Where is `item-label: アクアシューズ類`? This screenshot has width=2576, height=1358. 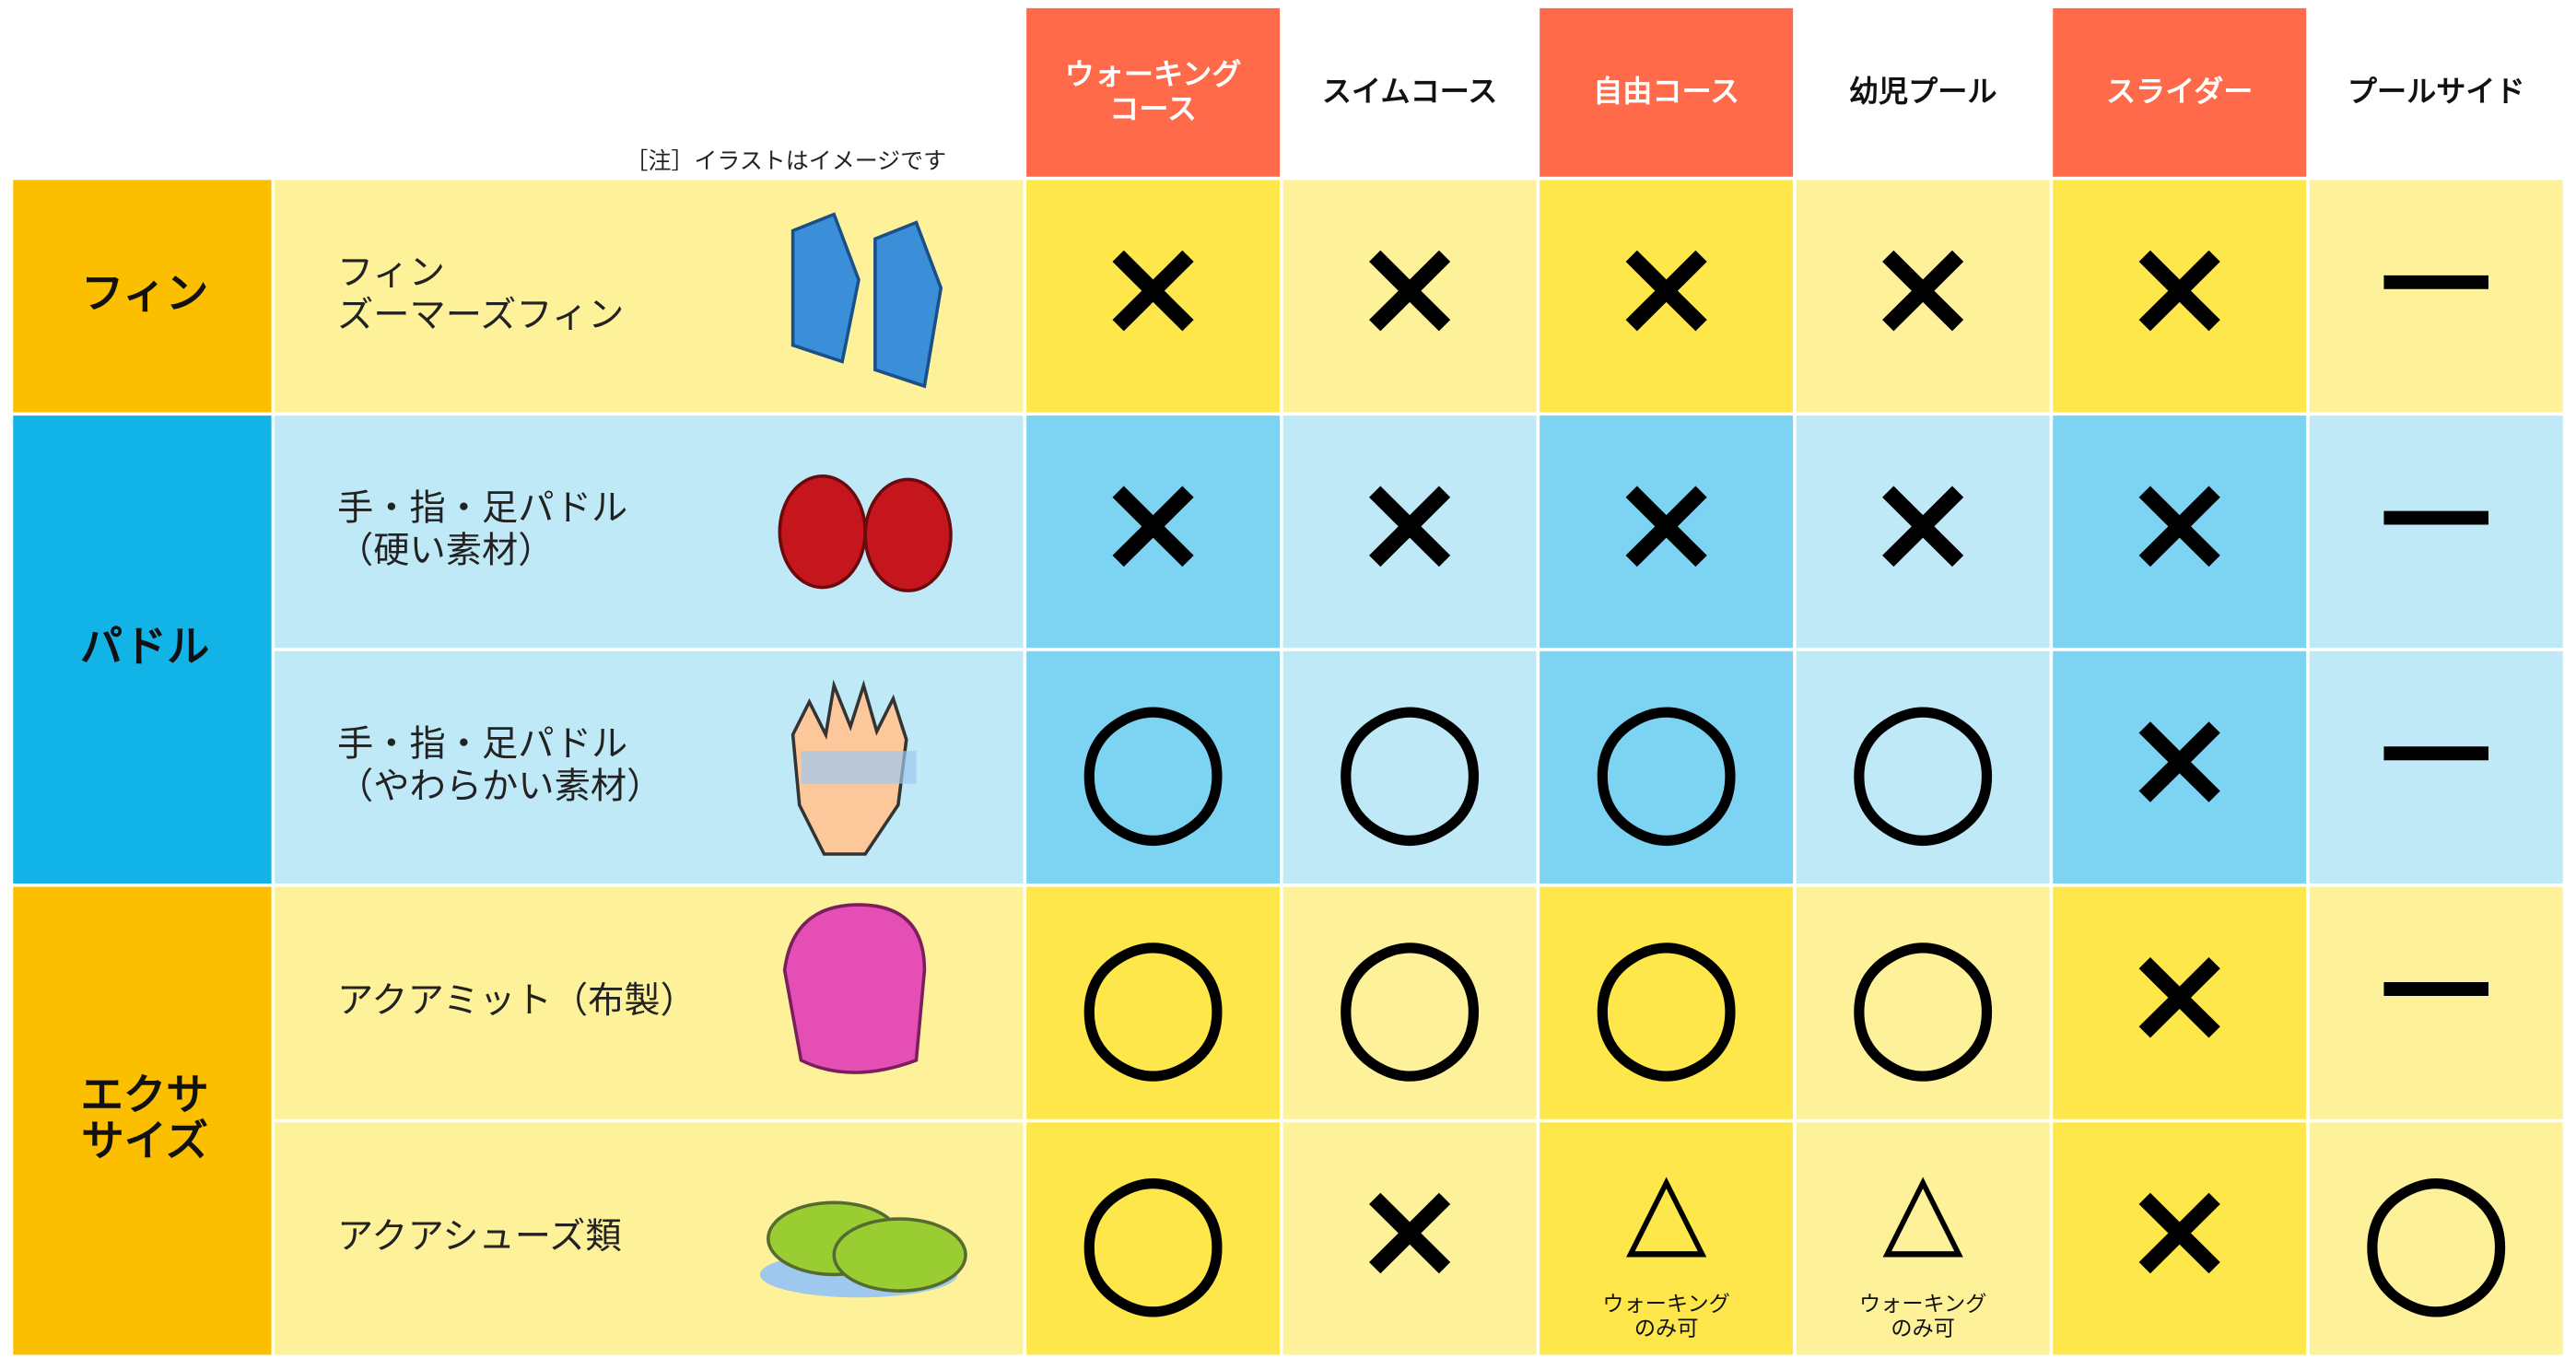 item-label: アクアシューズ類 is located at coordinates (480, 1237).